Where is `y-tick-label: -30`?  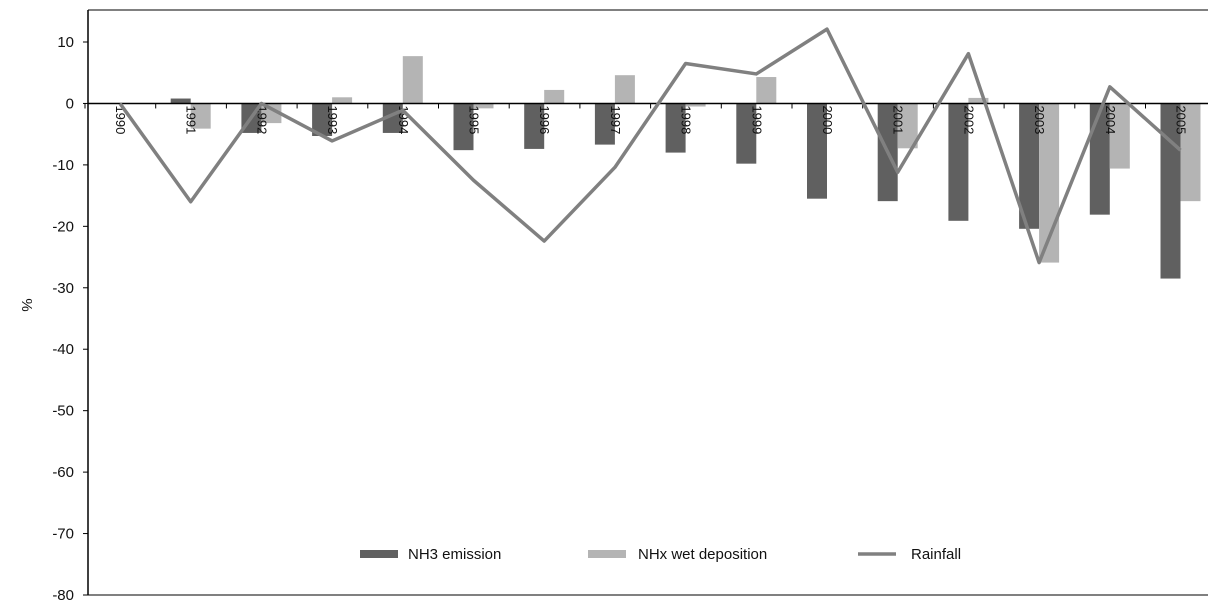 y-tick-label: -30 is located at coordinates (63, 288).